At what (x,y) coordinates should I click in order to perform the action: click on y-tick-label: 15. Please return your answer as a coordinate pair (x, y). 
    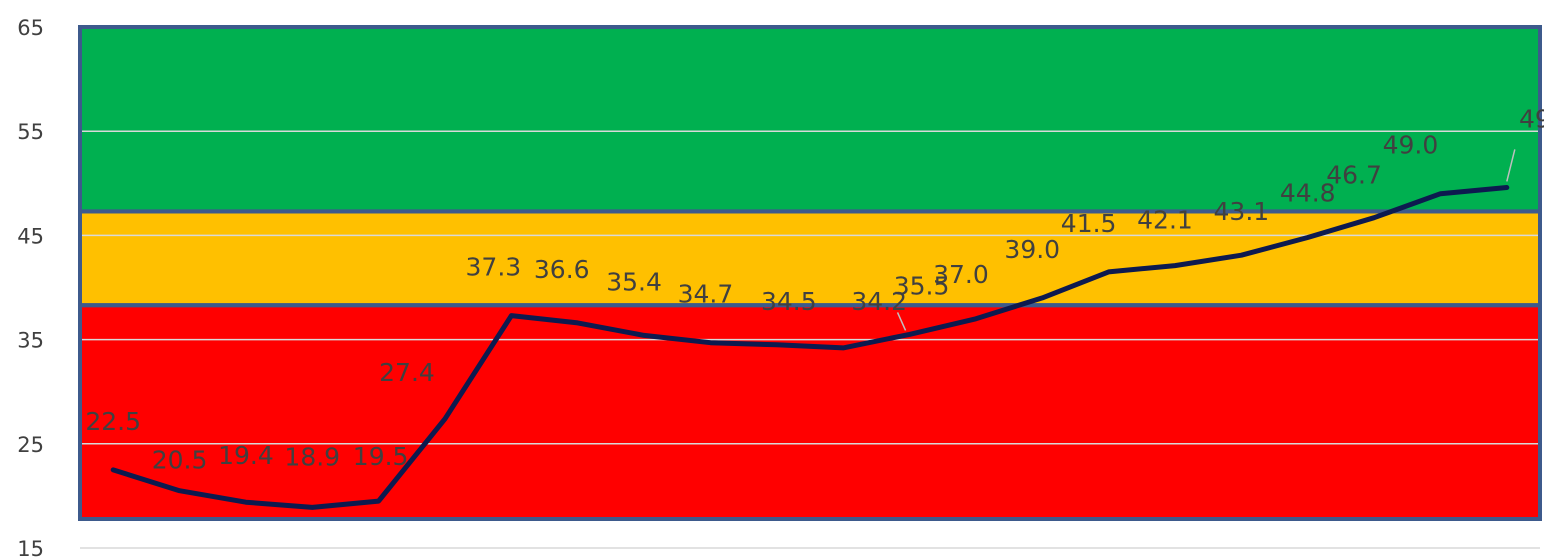
    Looking at the image, I should click on (30, 548).